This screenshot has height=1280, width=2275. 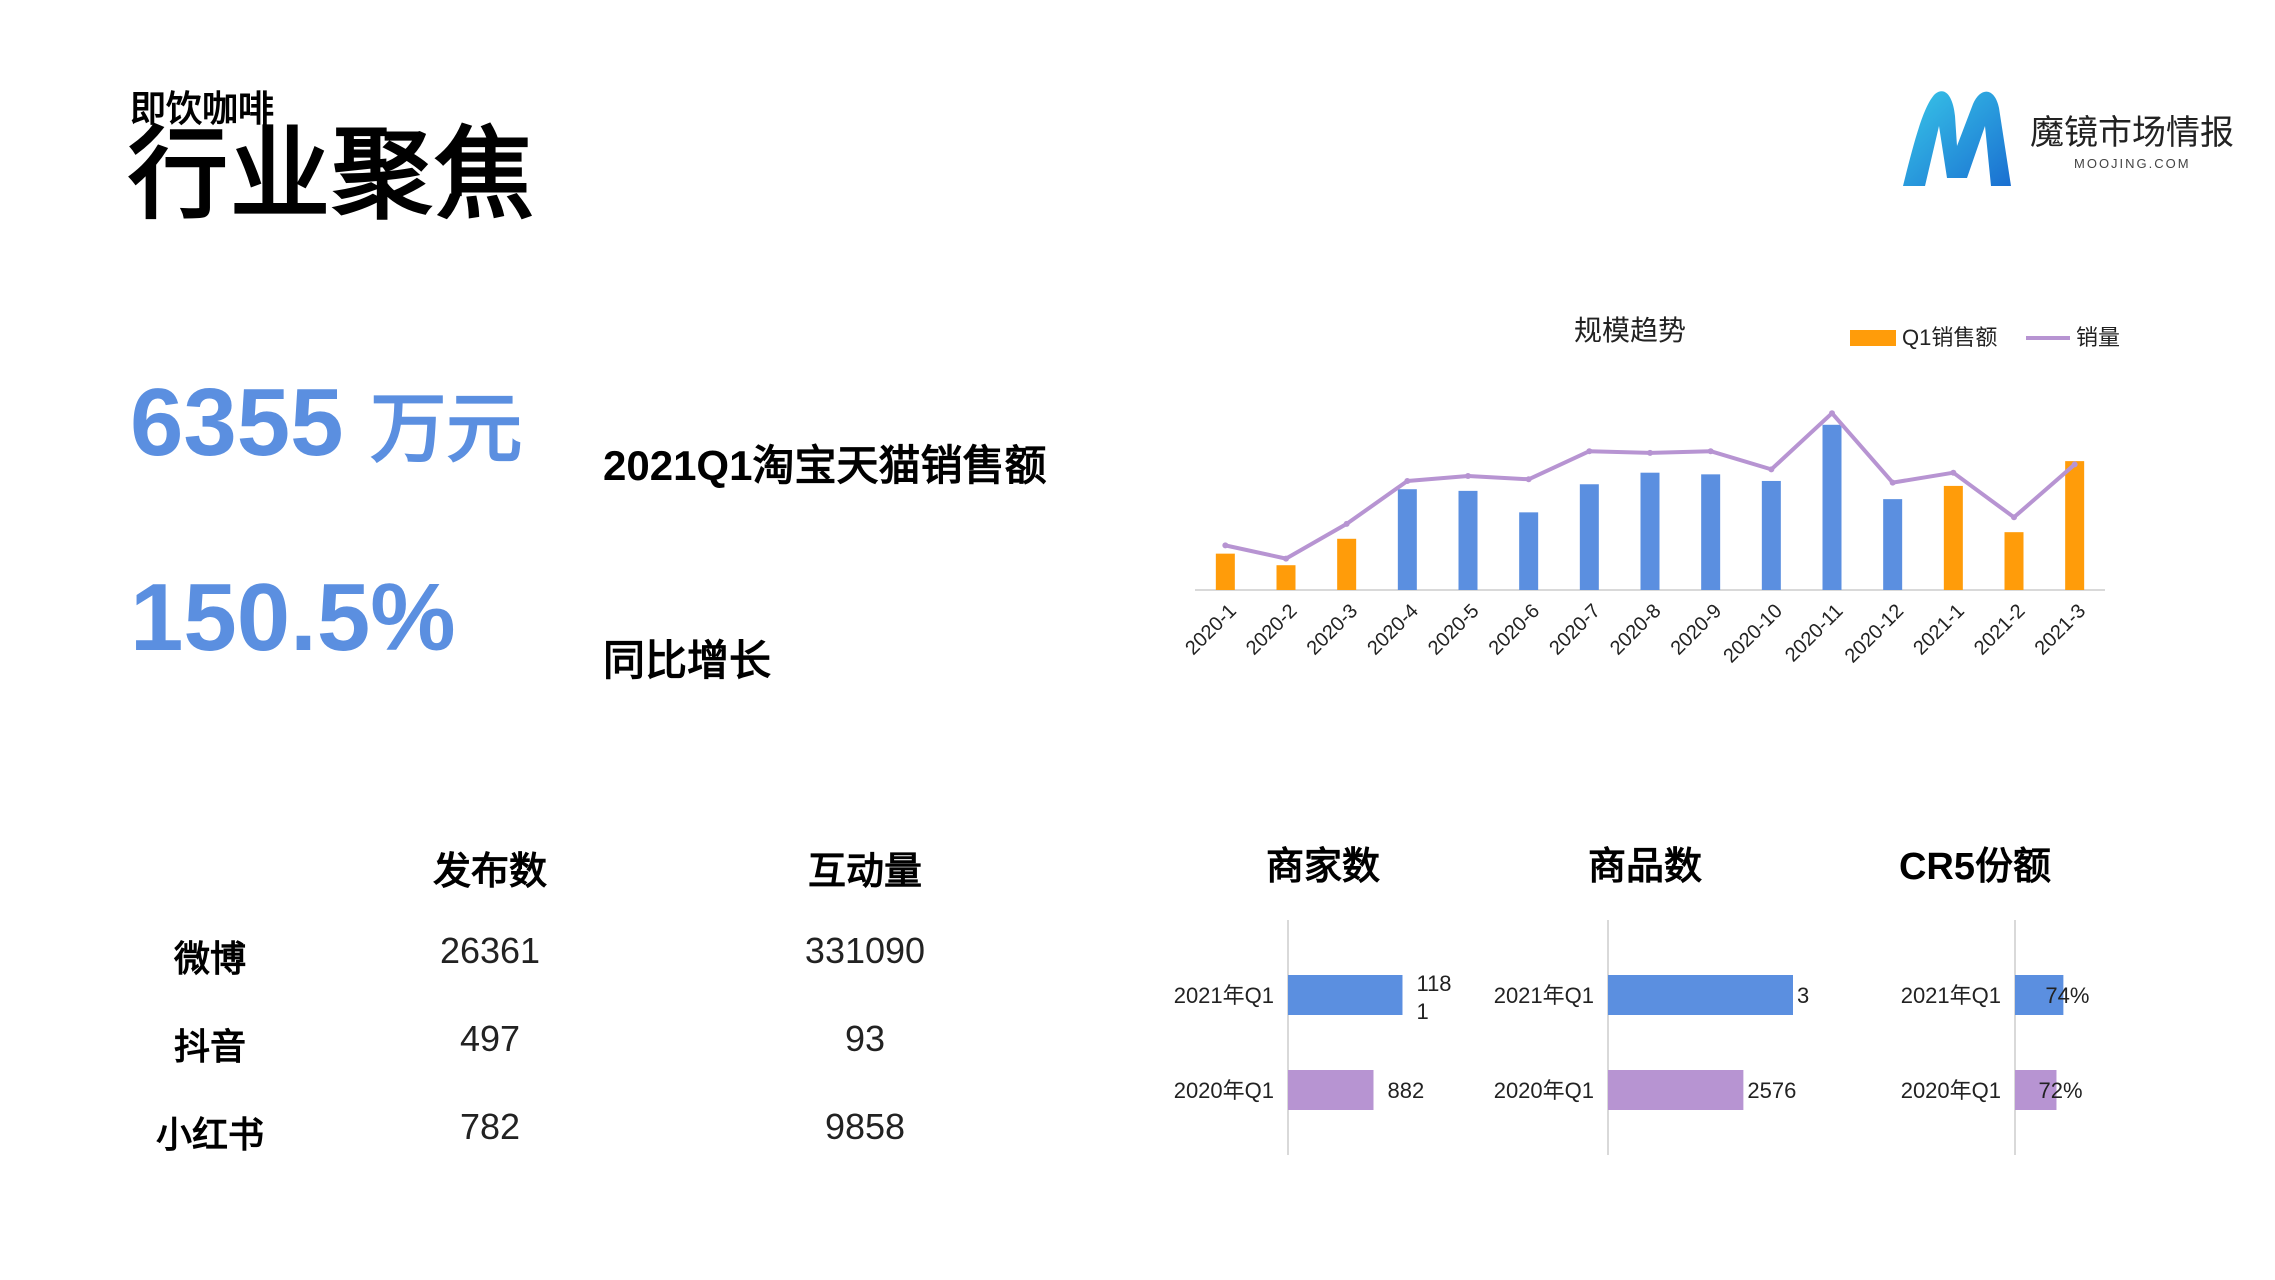 I want to click on mini-chart-title-products: 商品数, so click(x=1644, y=867).